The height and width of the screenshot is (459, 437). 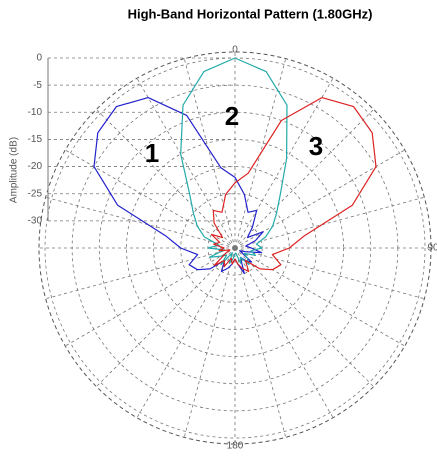 What do you see at coordinates (37, 85) in the screenshot?
I see `r-tick-label: -5` at bounding box center [37, 85].